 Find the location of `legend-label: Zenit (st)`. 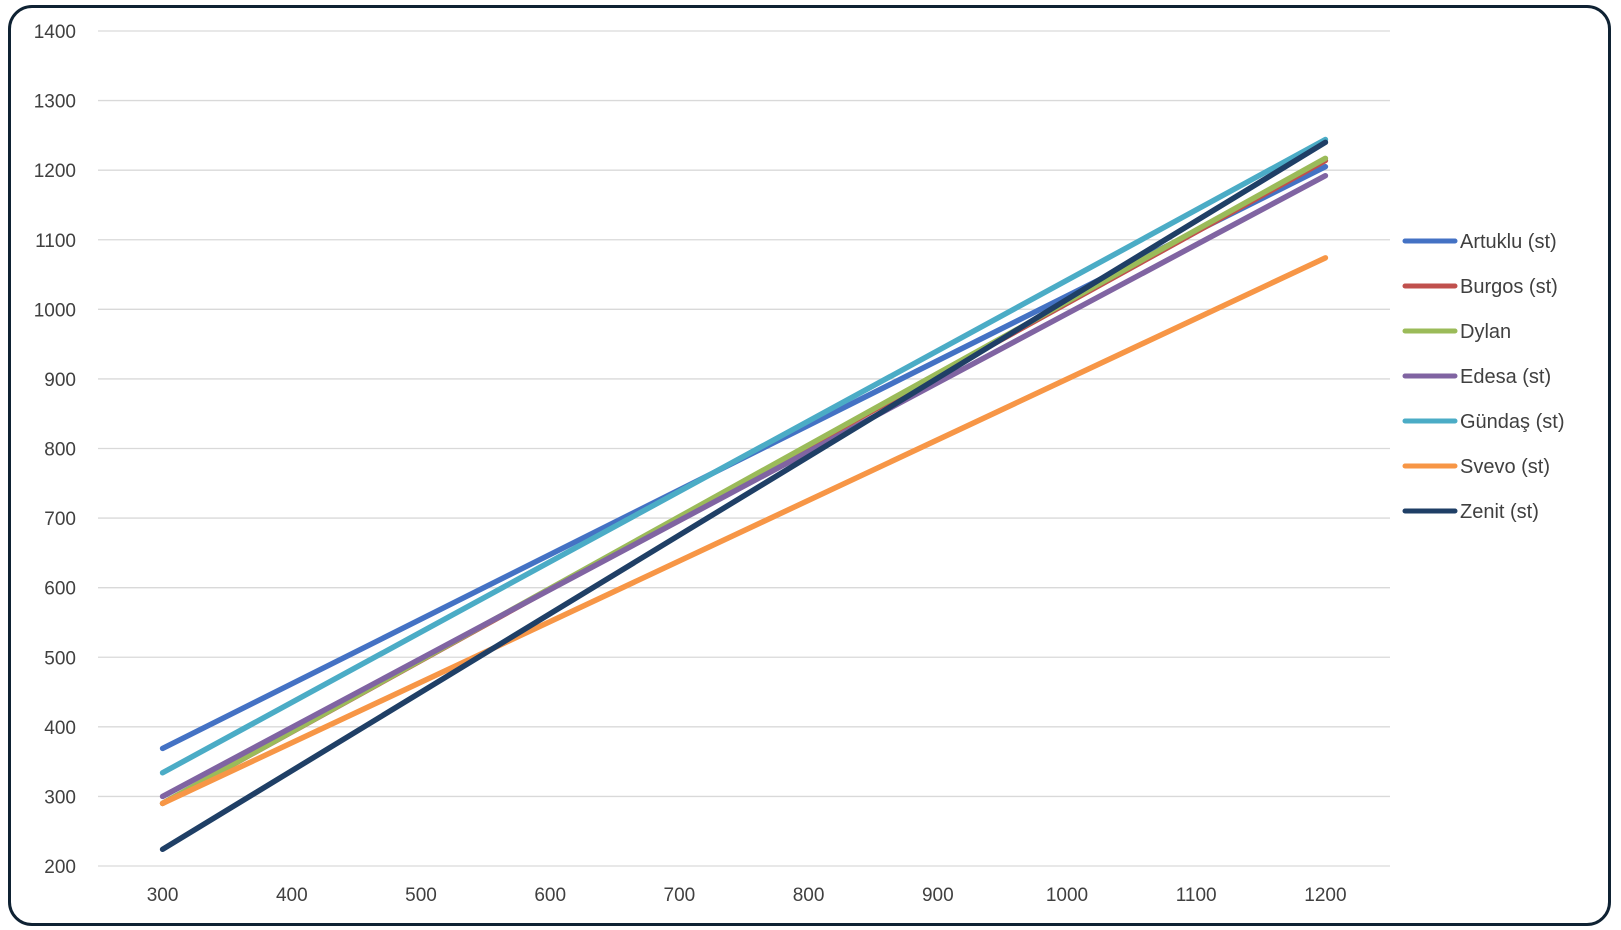

legend-label: Zenit (st) is located at coordinates (1499, 512).